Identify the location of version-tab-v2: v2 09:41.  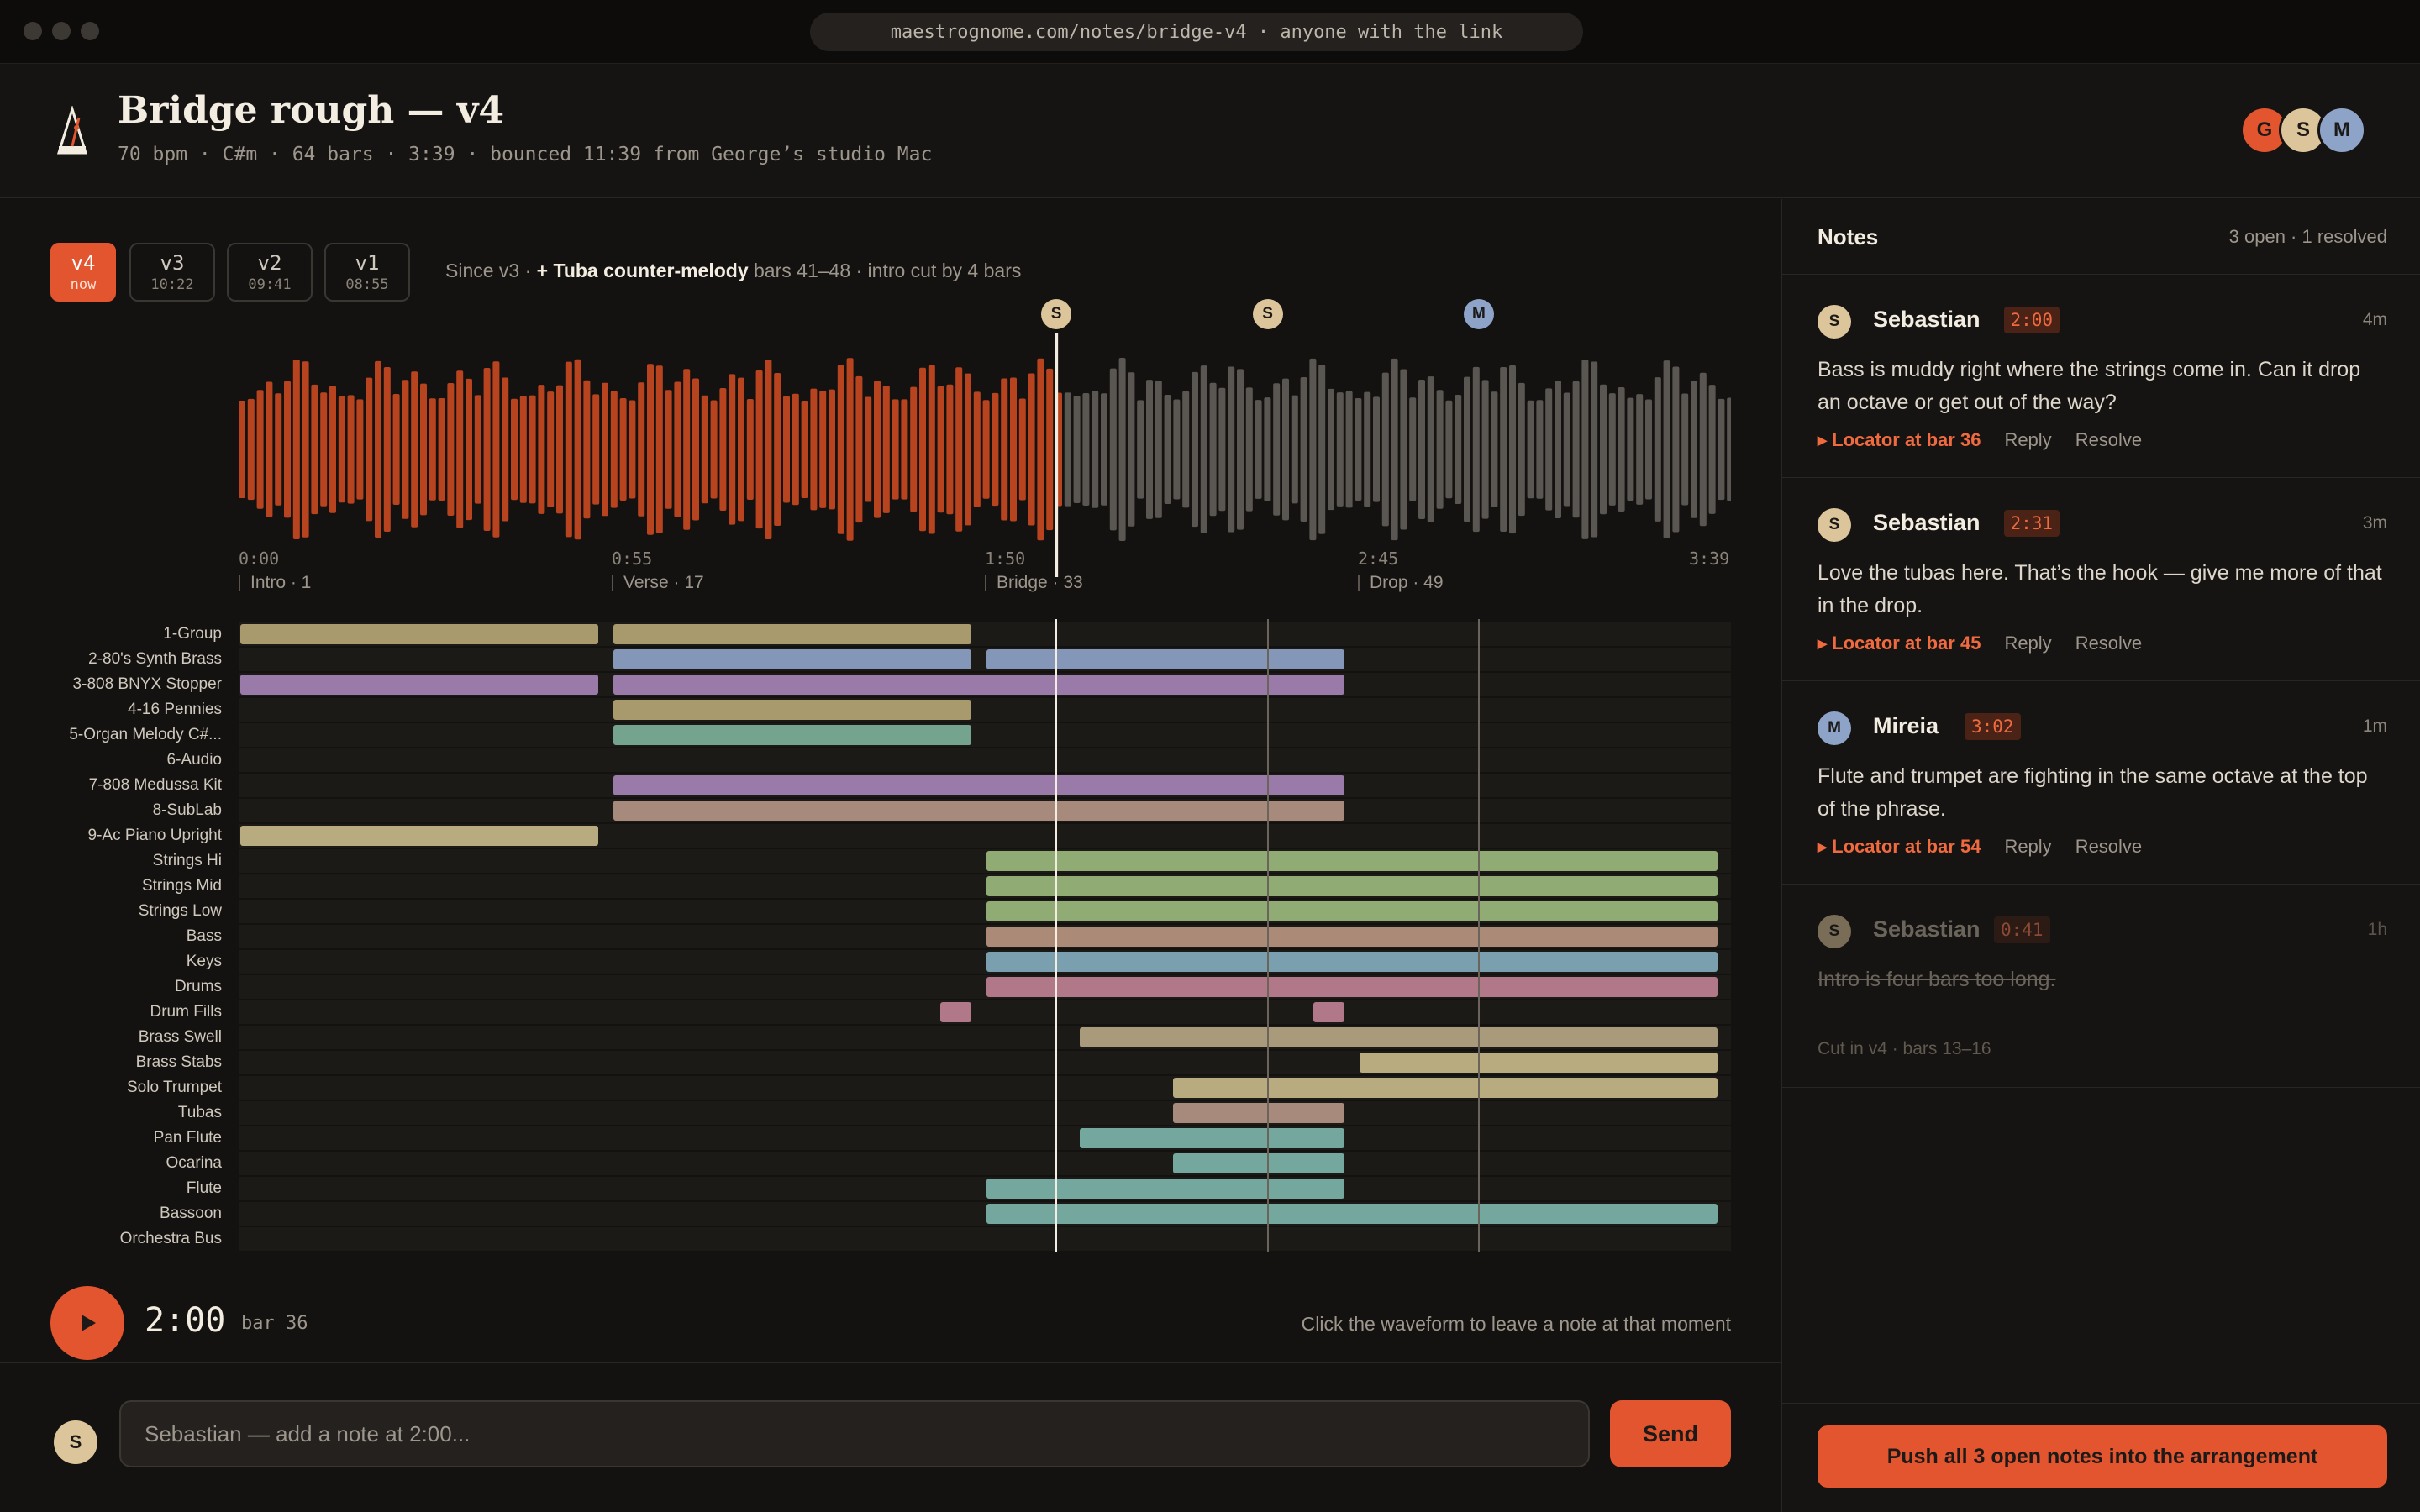
(270, 272).